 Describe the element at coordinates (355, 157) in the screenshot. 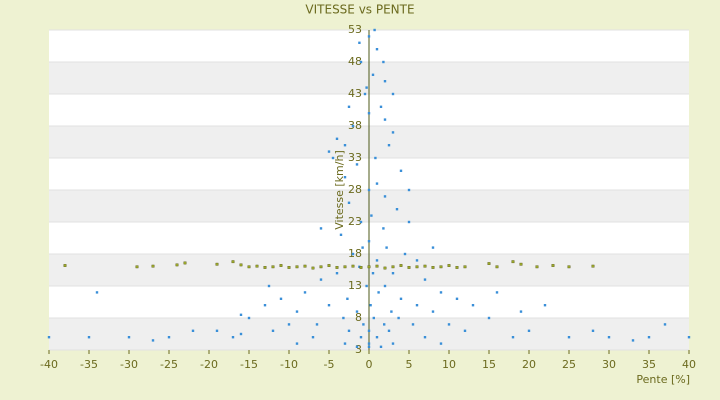

I see `y-tick-label: 33` at that location.